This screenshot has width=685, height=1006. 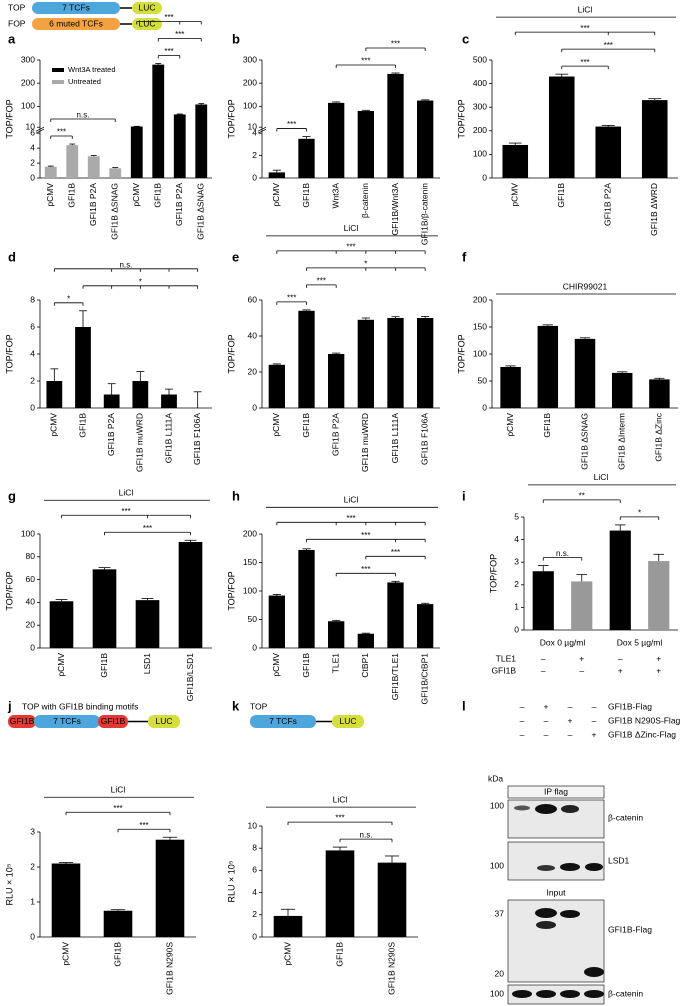 What do you see at coordinates (259, 706) in the screenshot?
I see `construct-title: TOP` at bounding box center [259, 706].